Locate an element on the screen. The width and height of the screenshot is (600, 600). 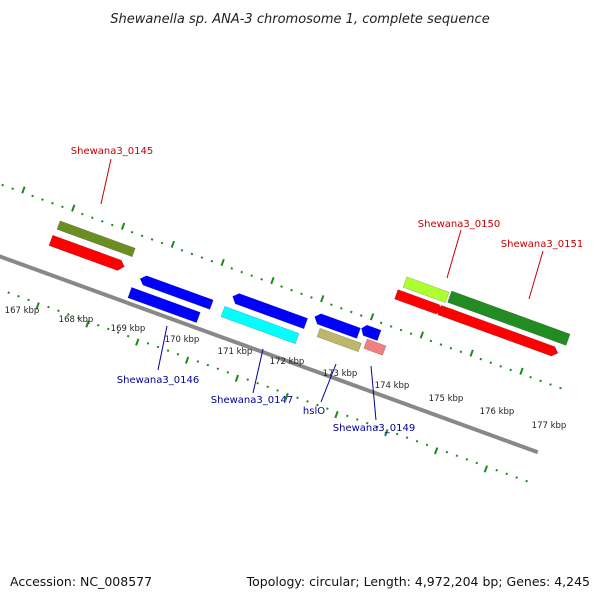
scale-label: 171 kbp is located at coordinates (235, 352).